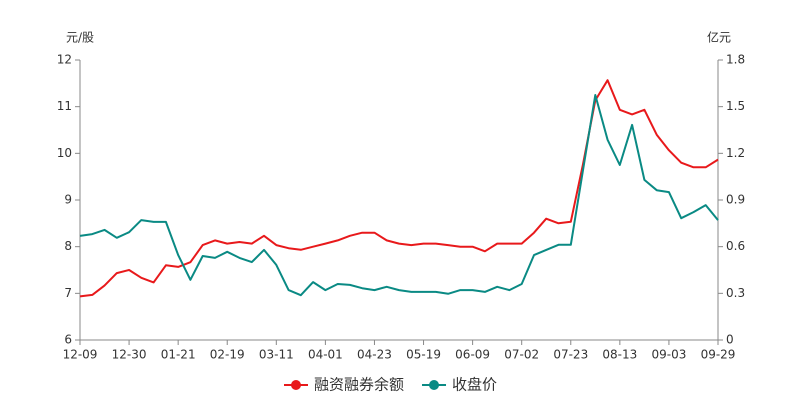 This screenshot has height=400, width=800. What do you see at coordinates (735, 153) in the screenshot?
I see `y2-tick-label: 1.2` at bounding box center [735, 153].